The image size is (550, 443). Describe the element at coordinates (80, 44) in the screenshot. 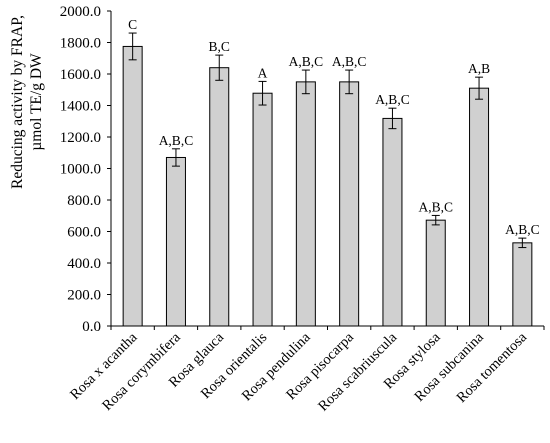

I see `y-tick-label: 1800.0` at that location.